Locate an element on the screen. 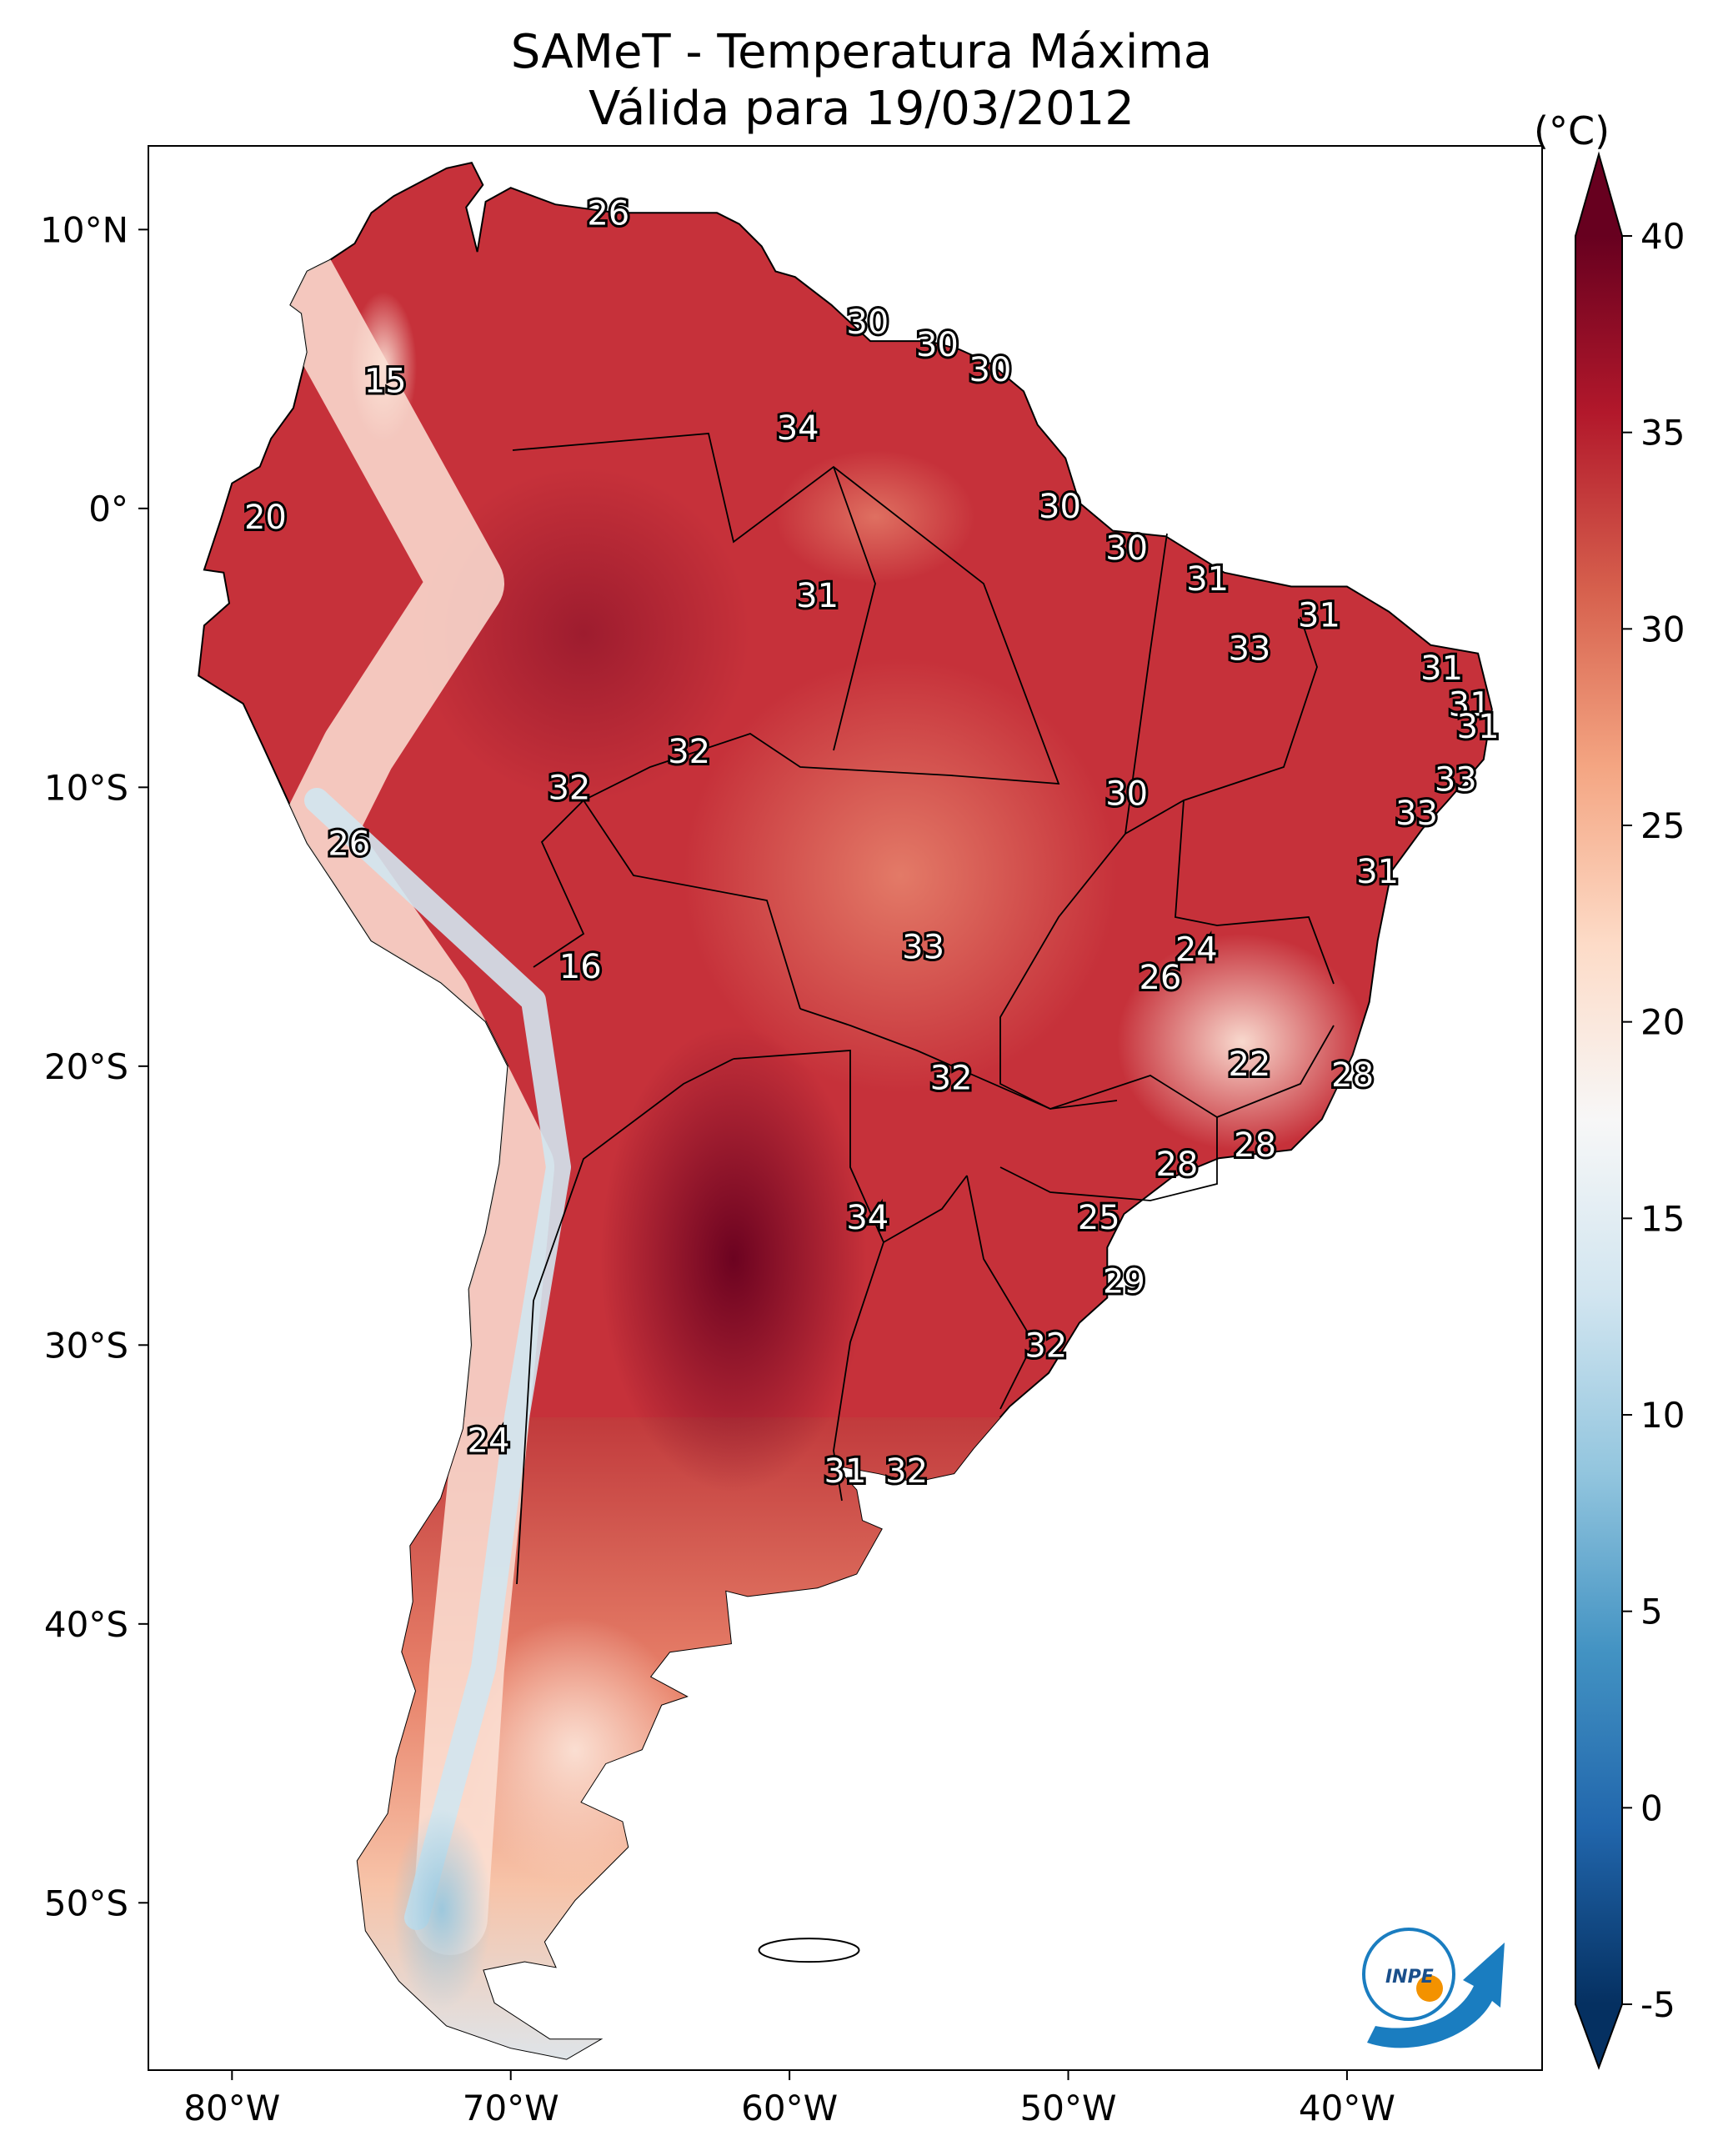 The image size is (1723, 2156). colorbar-tick-label: 35 is located at coordinates (1663, 433).